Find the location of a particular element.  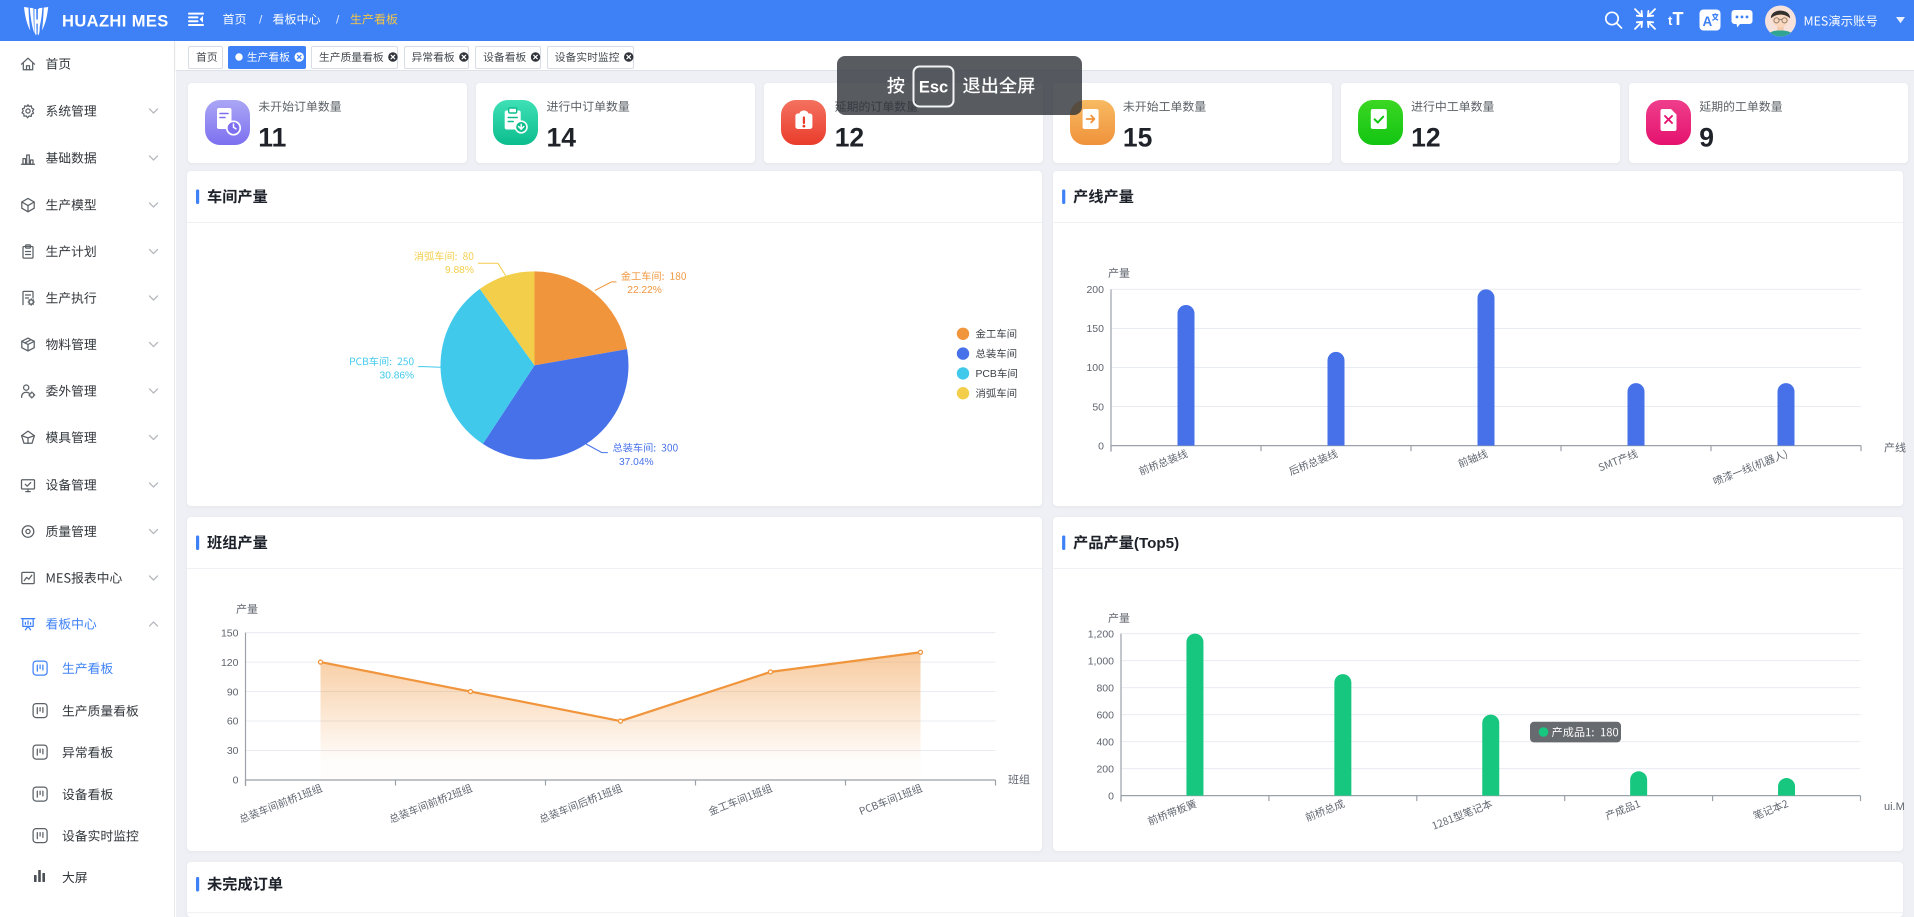

svg-text: ui.M is located at coordinates (1894, 807).